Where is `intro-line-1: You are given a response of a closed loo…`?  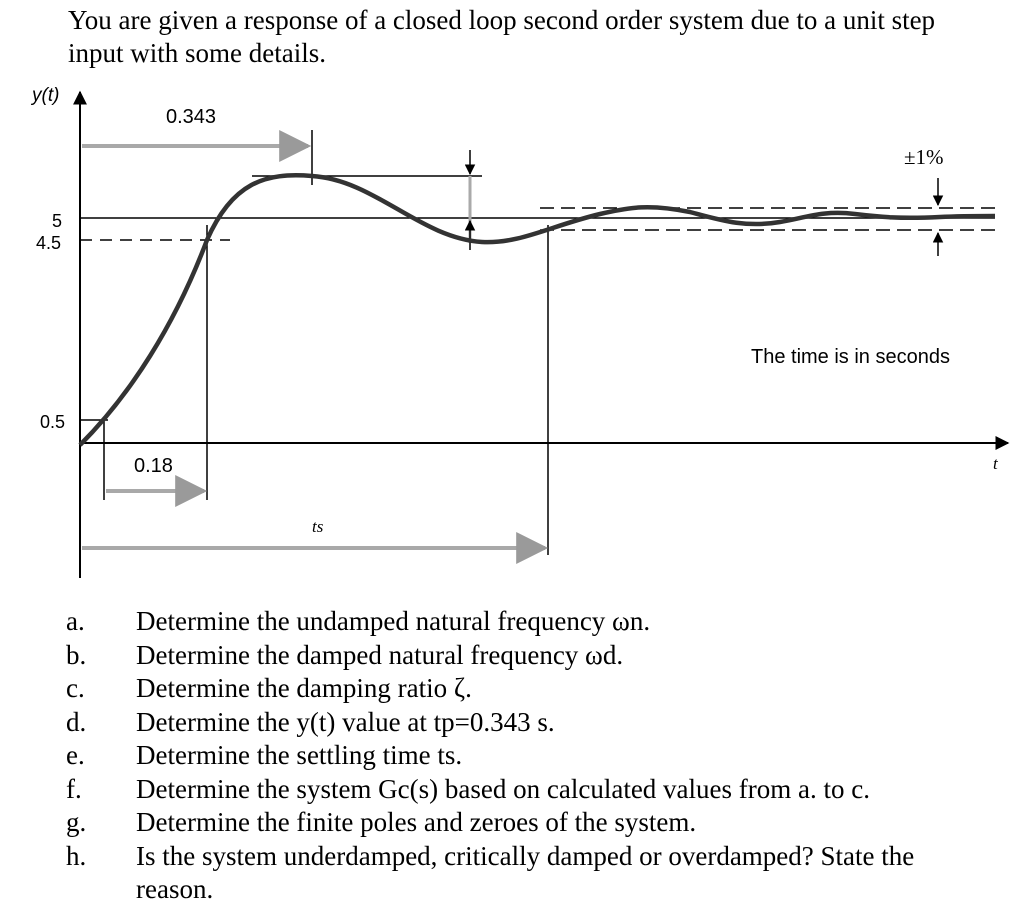 intro-line-1: You are given a response of a closed loo… is located at coordinates (502, 20).